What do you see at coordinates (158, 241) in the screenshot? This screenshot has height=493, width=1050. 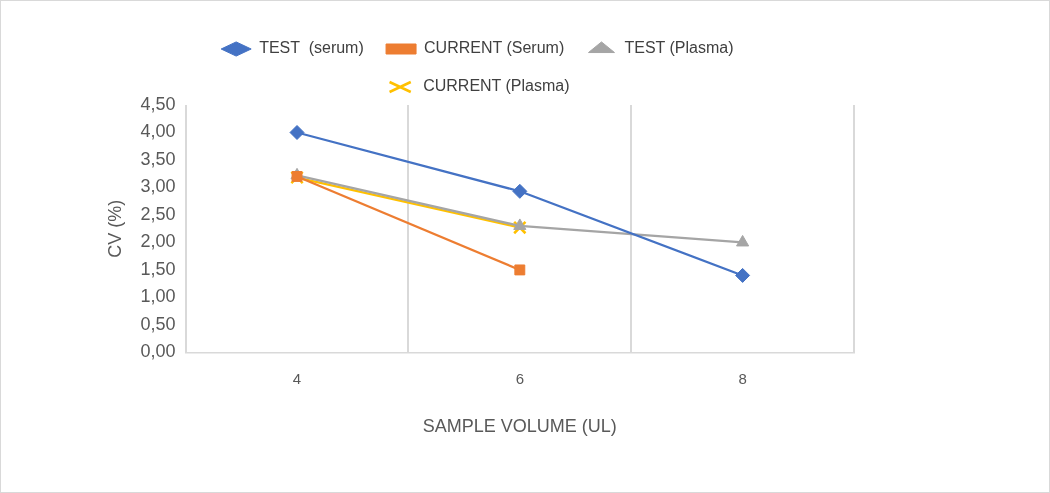 I see `y-tick-label: 2,00` at bounding box center [158, 241].